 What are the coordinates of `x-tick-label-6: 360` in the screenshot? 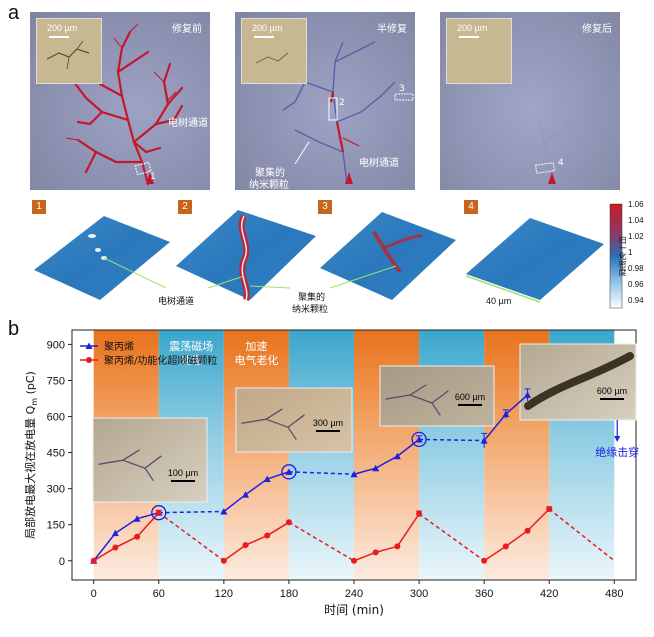 It's located at (484, 594).